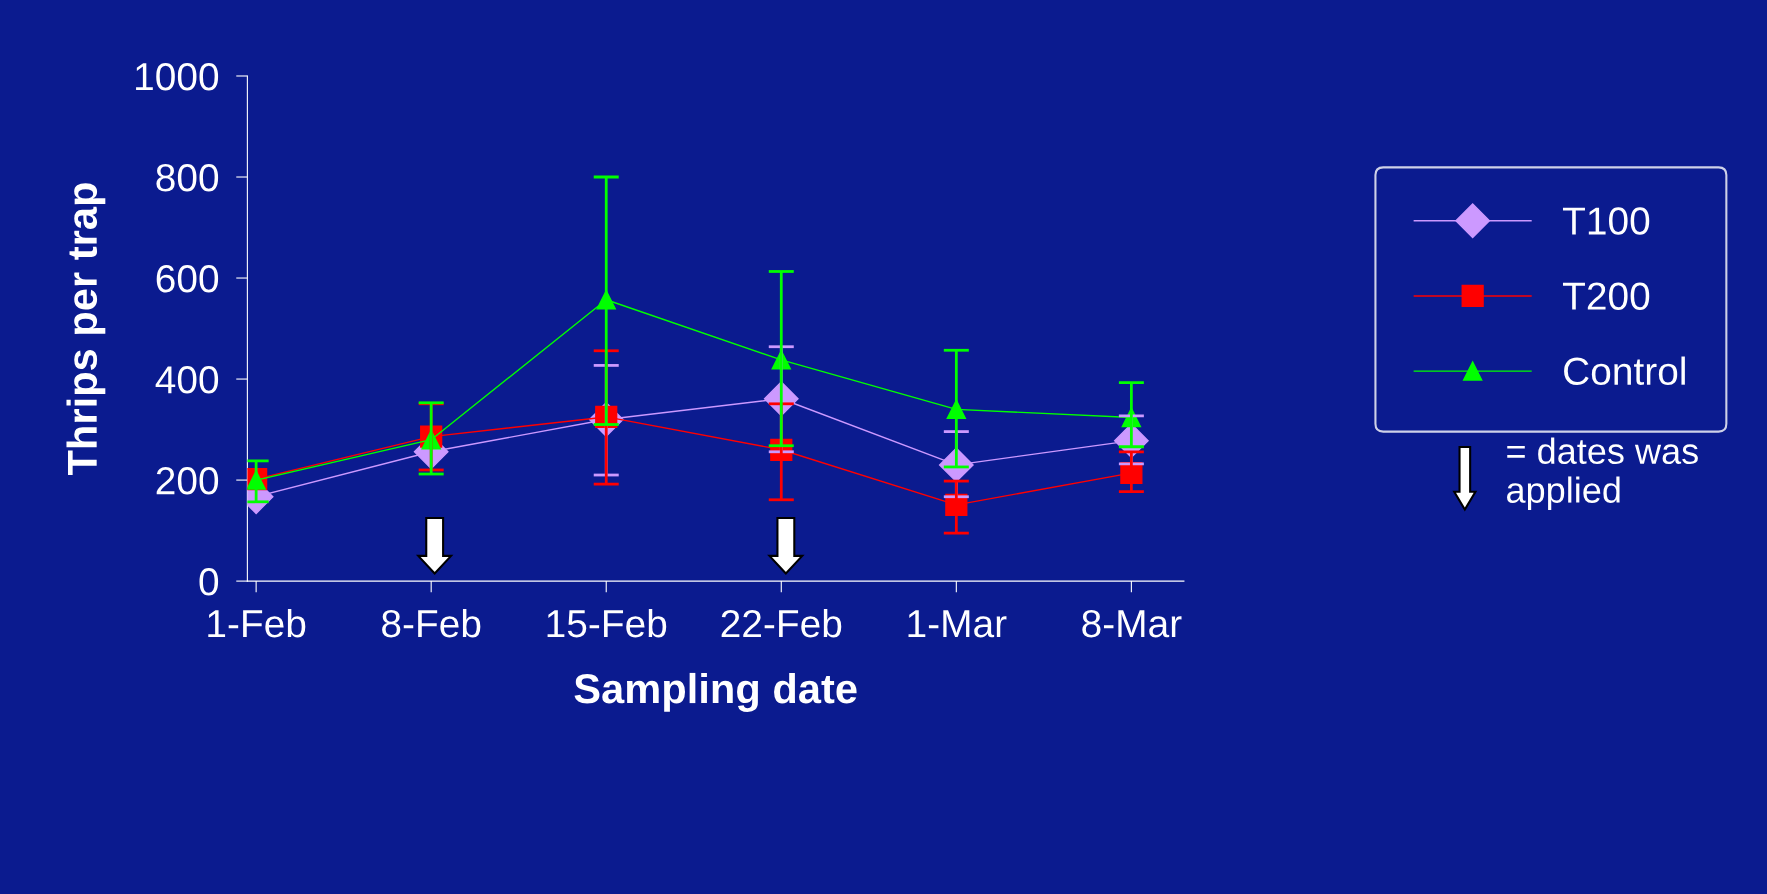 The width and height of the screenshot is (1767, 894). I want to click on x-axis-title: Sampling date, so click(715, 692).